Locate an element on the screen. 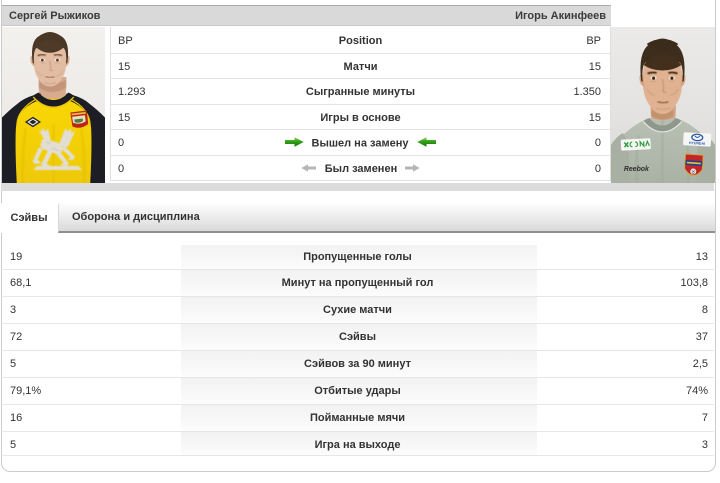  svg-text: Reebok is located at coordinates (637, 169).